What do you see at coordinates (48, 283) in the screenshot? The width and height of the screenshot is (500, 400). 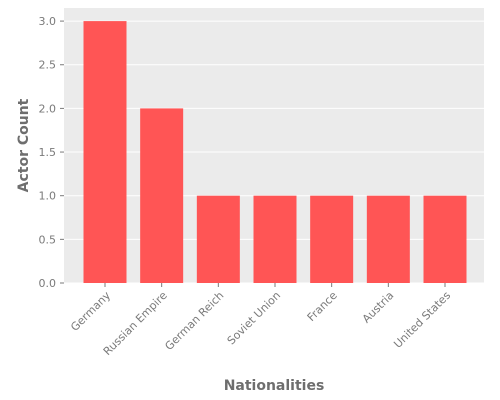 I see `y-tick-label: 0.0` at bounding box center [48, 283].